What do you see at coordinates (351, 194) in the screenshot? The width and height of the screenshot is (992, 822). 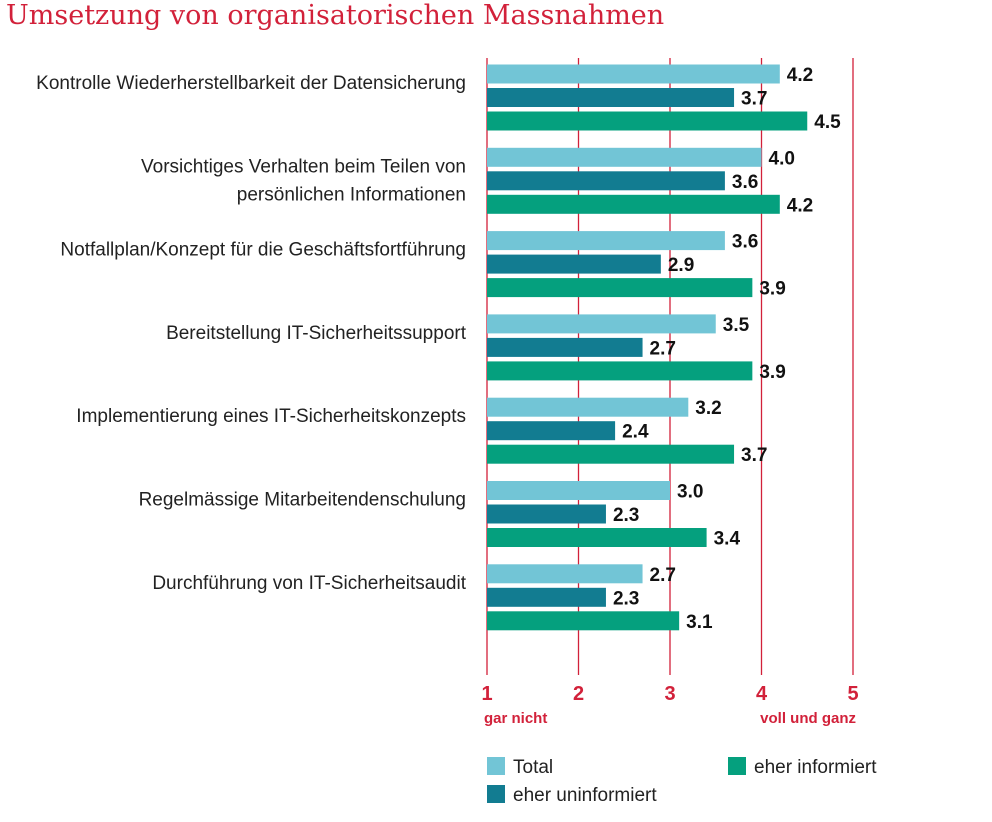 I see `category-label: persönlichen Informationen` at bounding box center [351, 194].